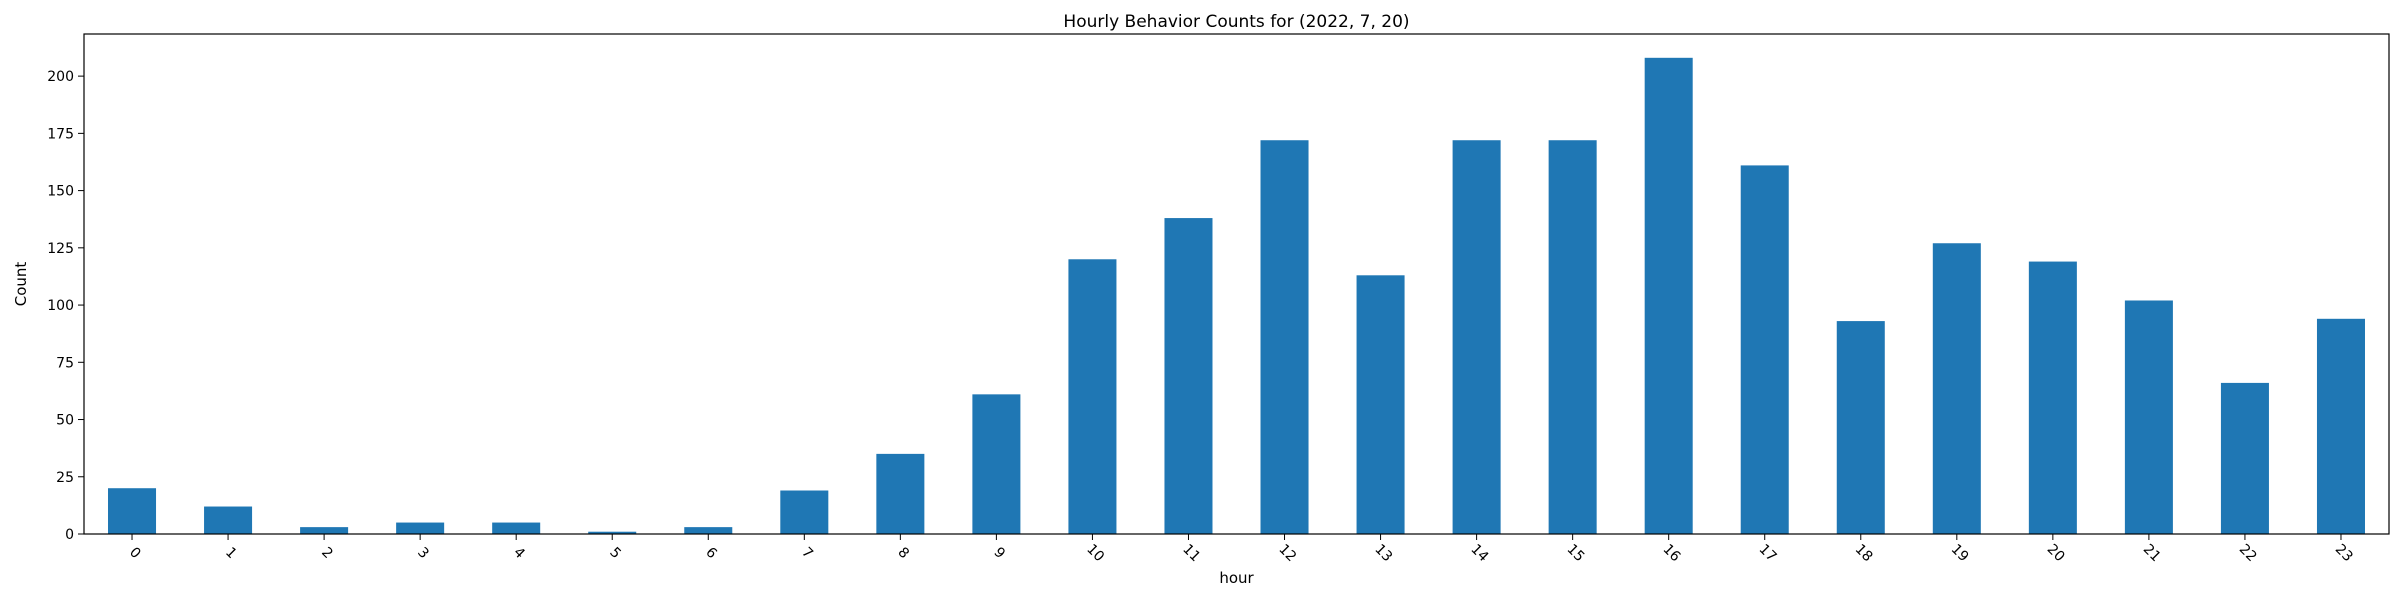 This screenshot has width=2400, height=600. Describe the element at coordinates (1236, 22) in the screenshot. I see `chart-title: Hourly Behavior Counts for (2022, 7, 20)` at that location.